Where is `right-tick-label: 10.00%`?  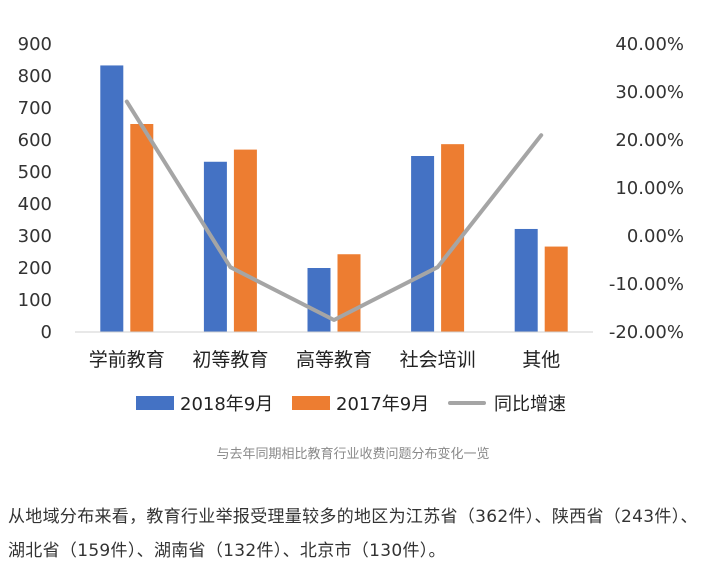
right-tick-label: 10.00% is located at coordinates (649, 188).